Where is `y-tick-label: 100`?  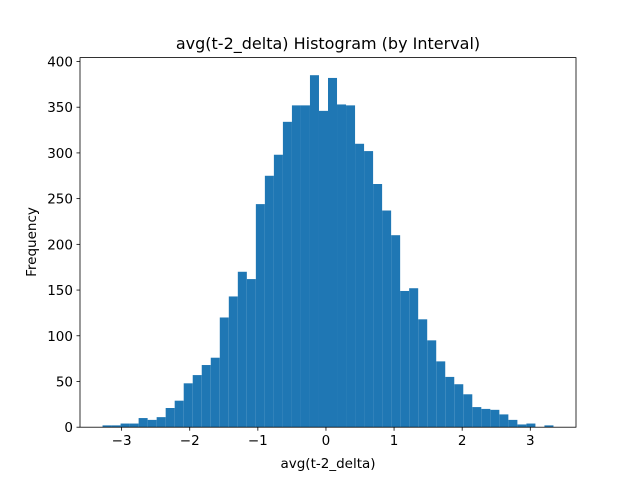
y-tick-label: 100 is located at coordinates (60, 337).